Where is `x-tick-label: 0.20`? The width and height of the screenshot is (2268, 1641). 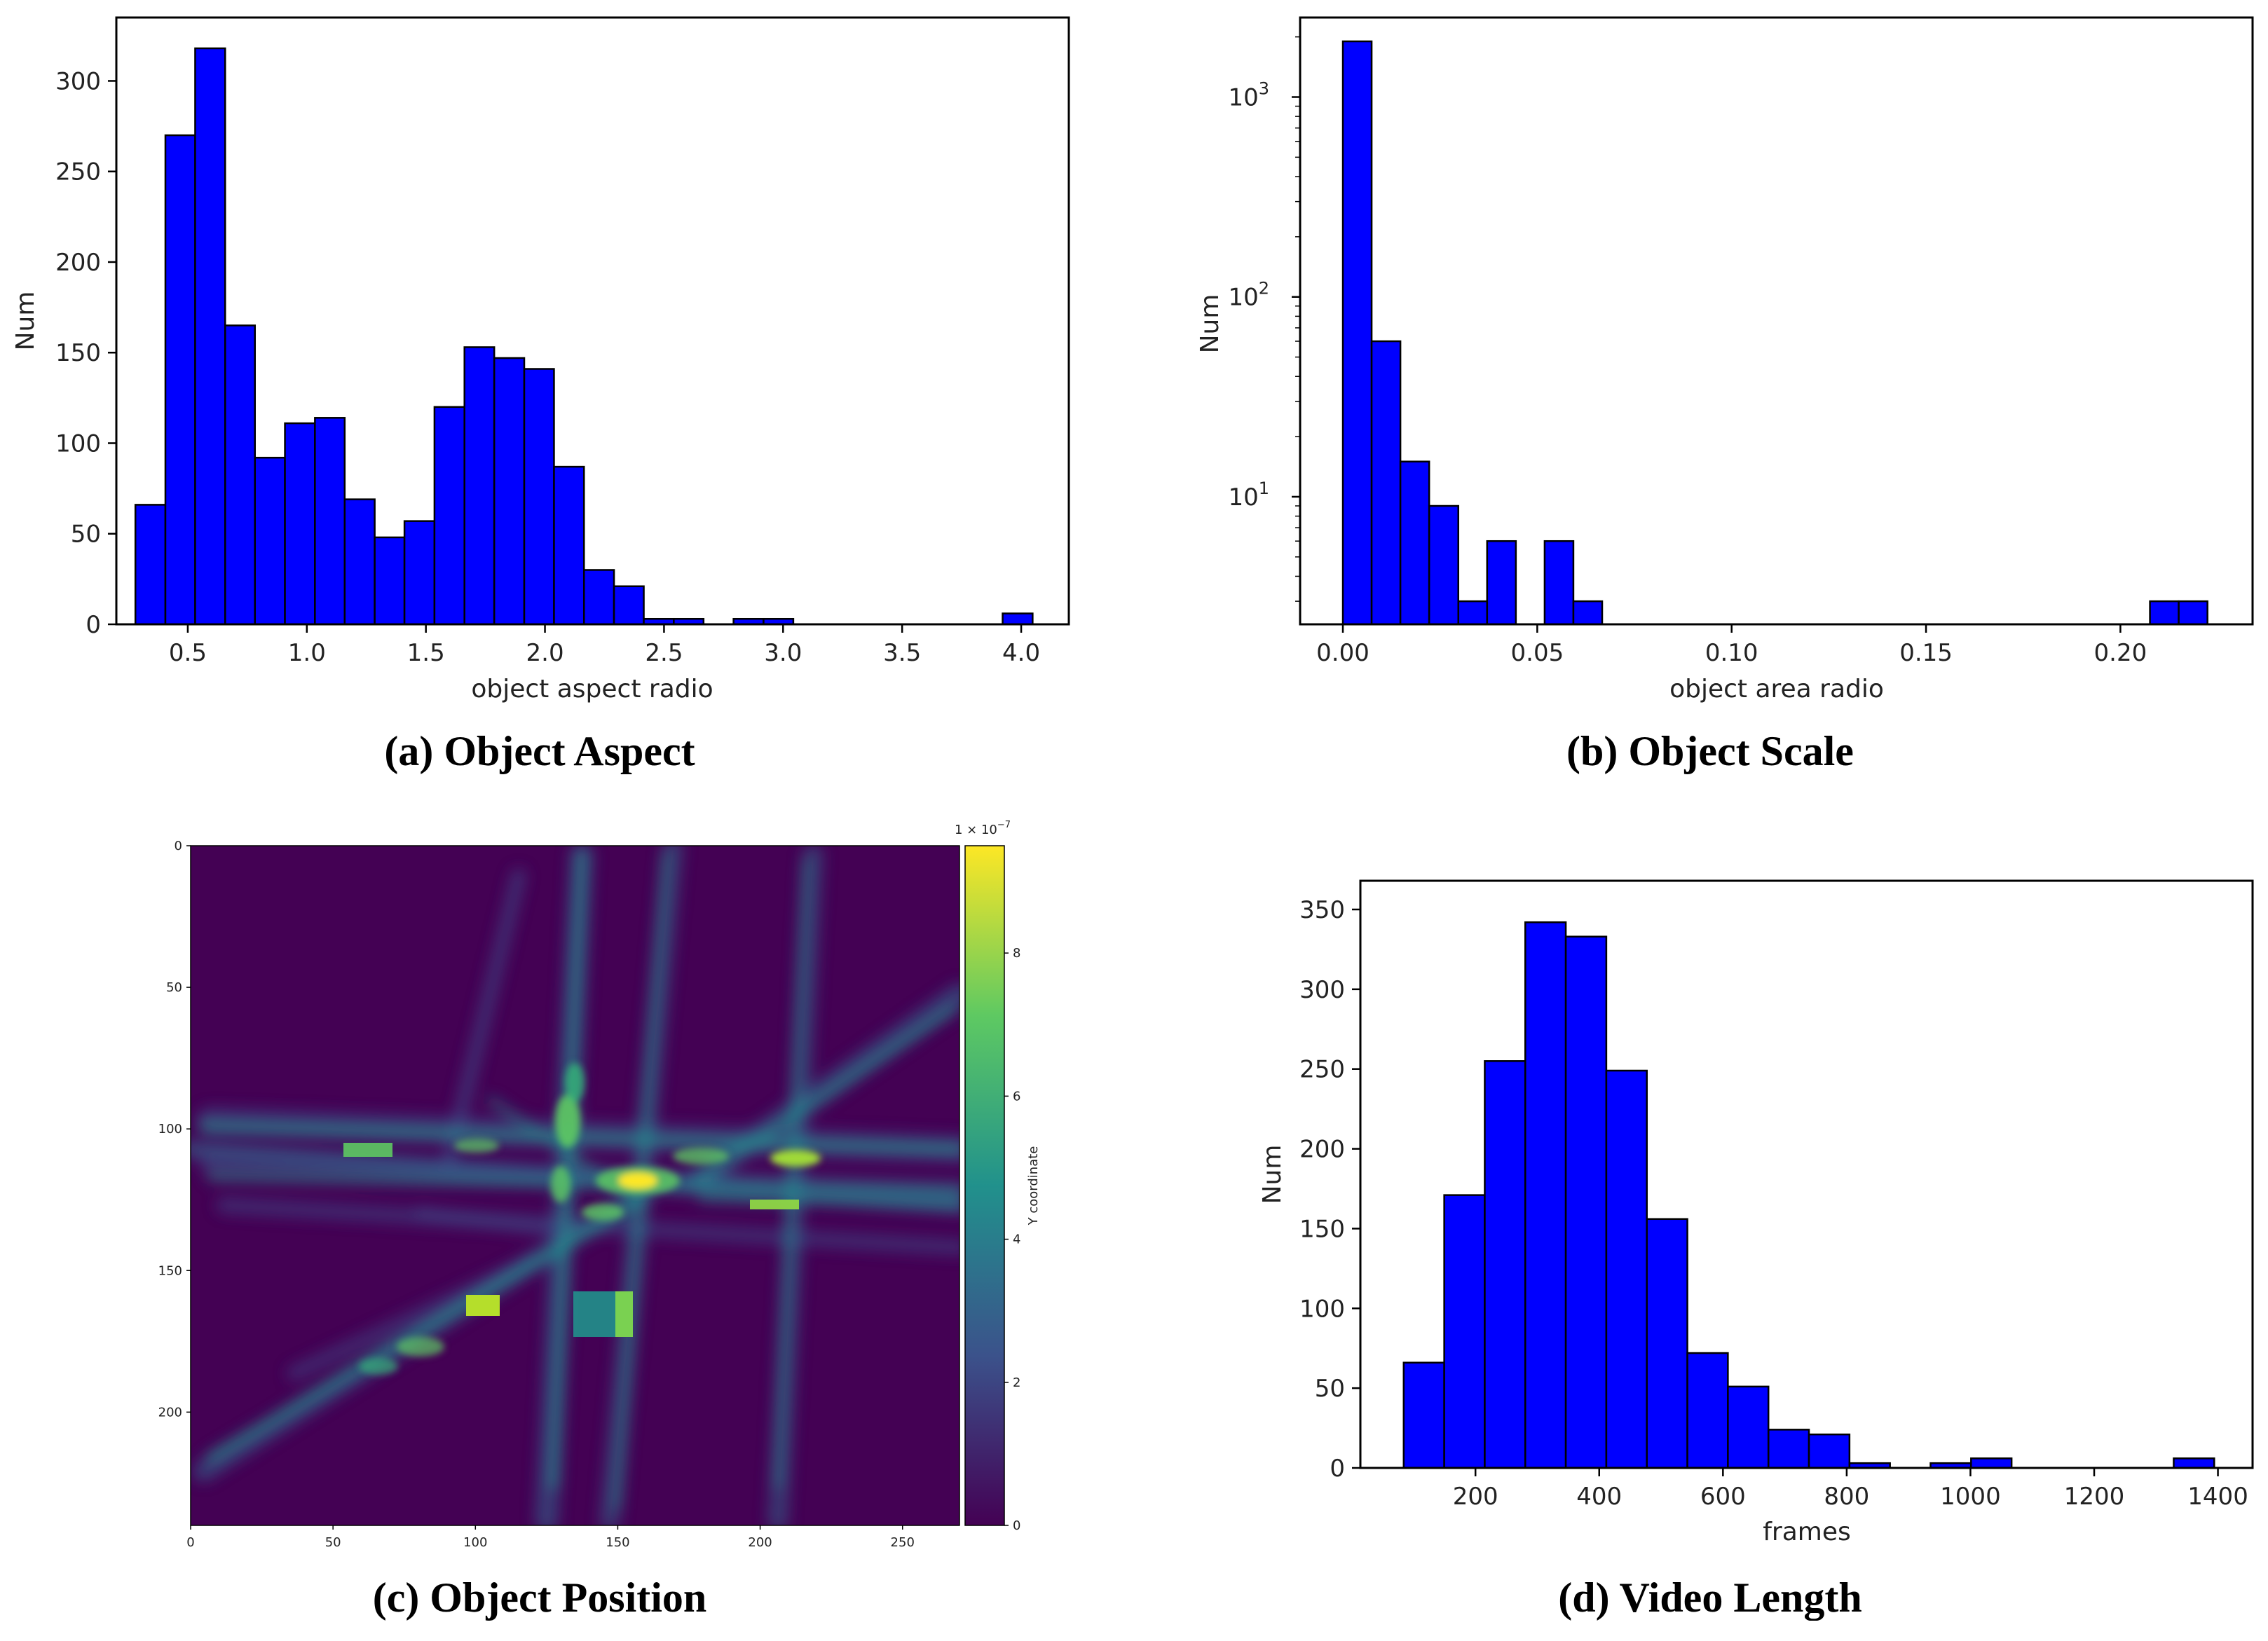
x-tick-label: 0.20 is located at coordinates (2121, 653).